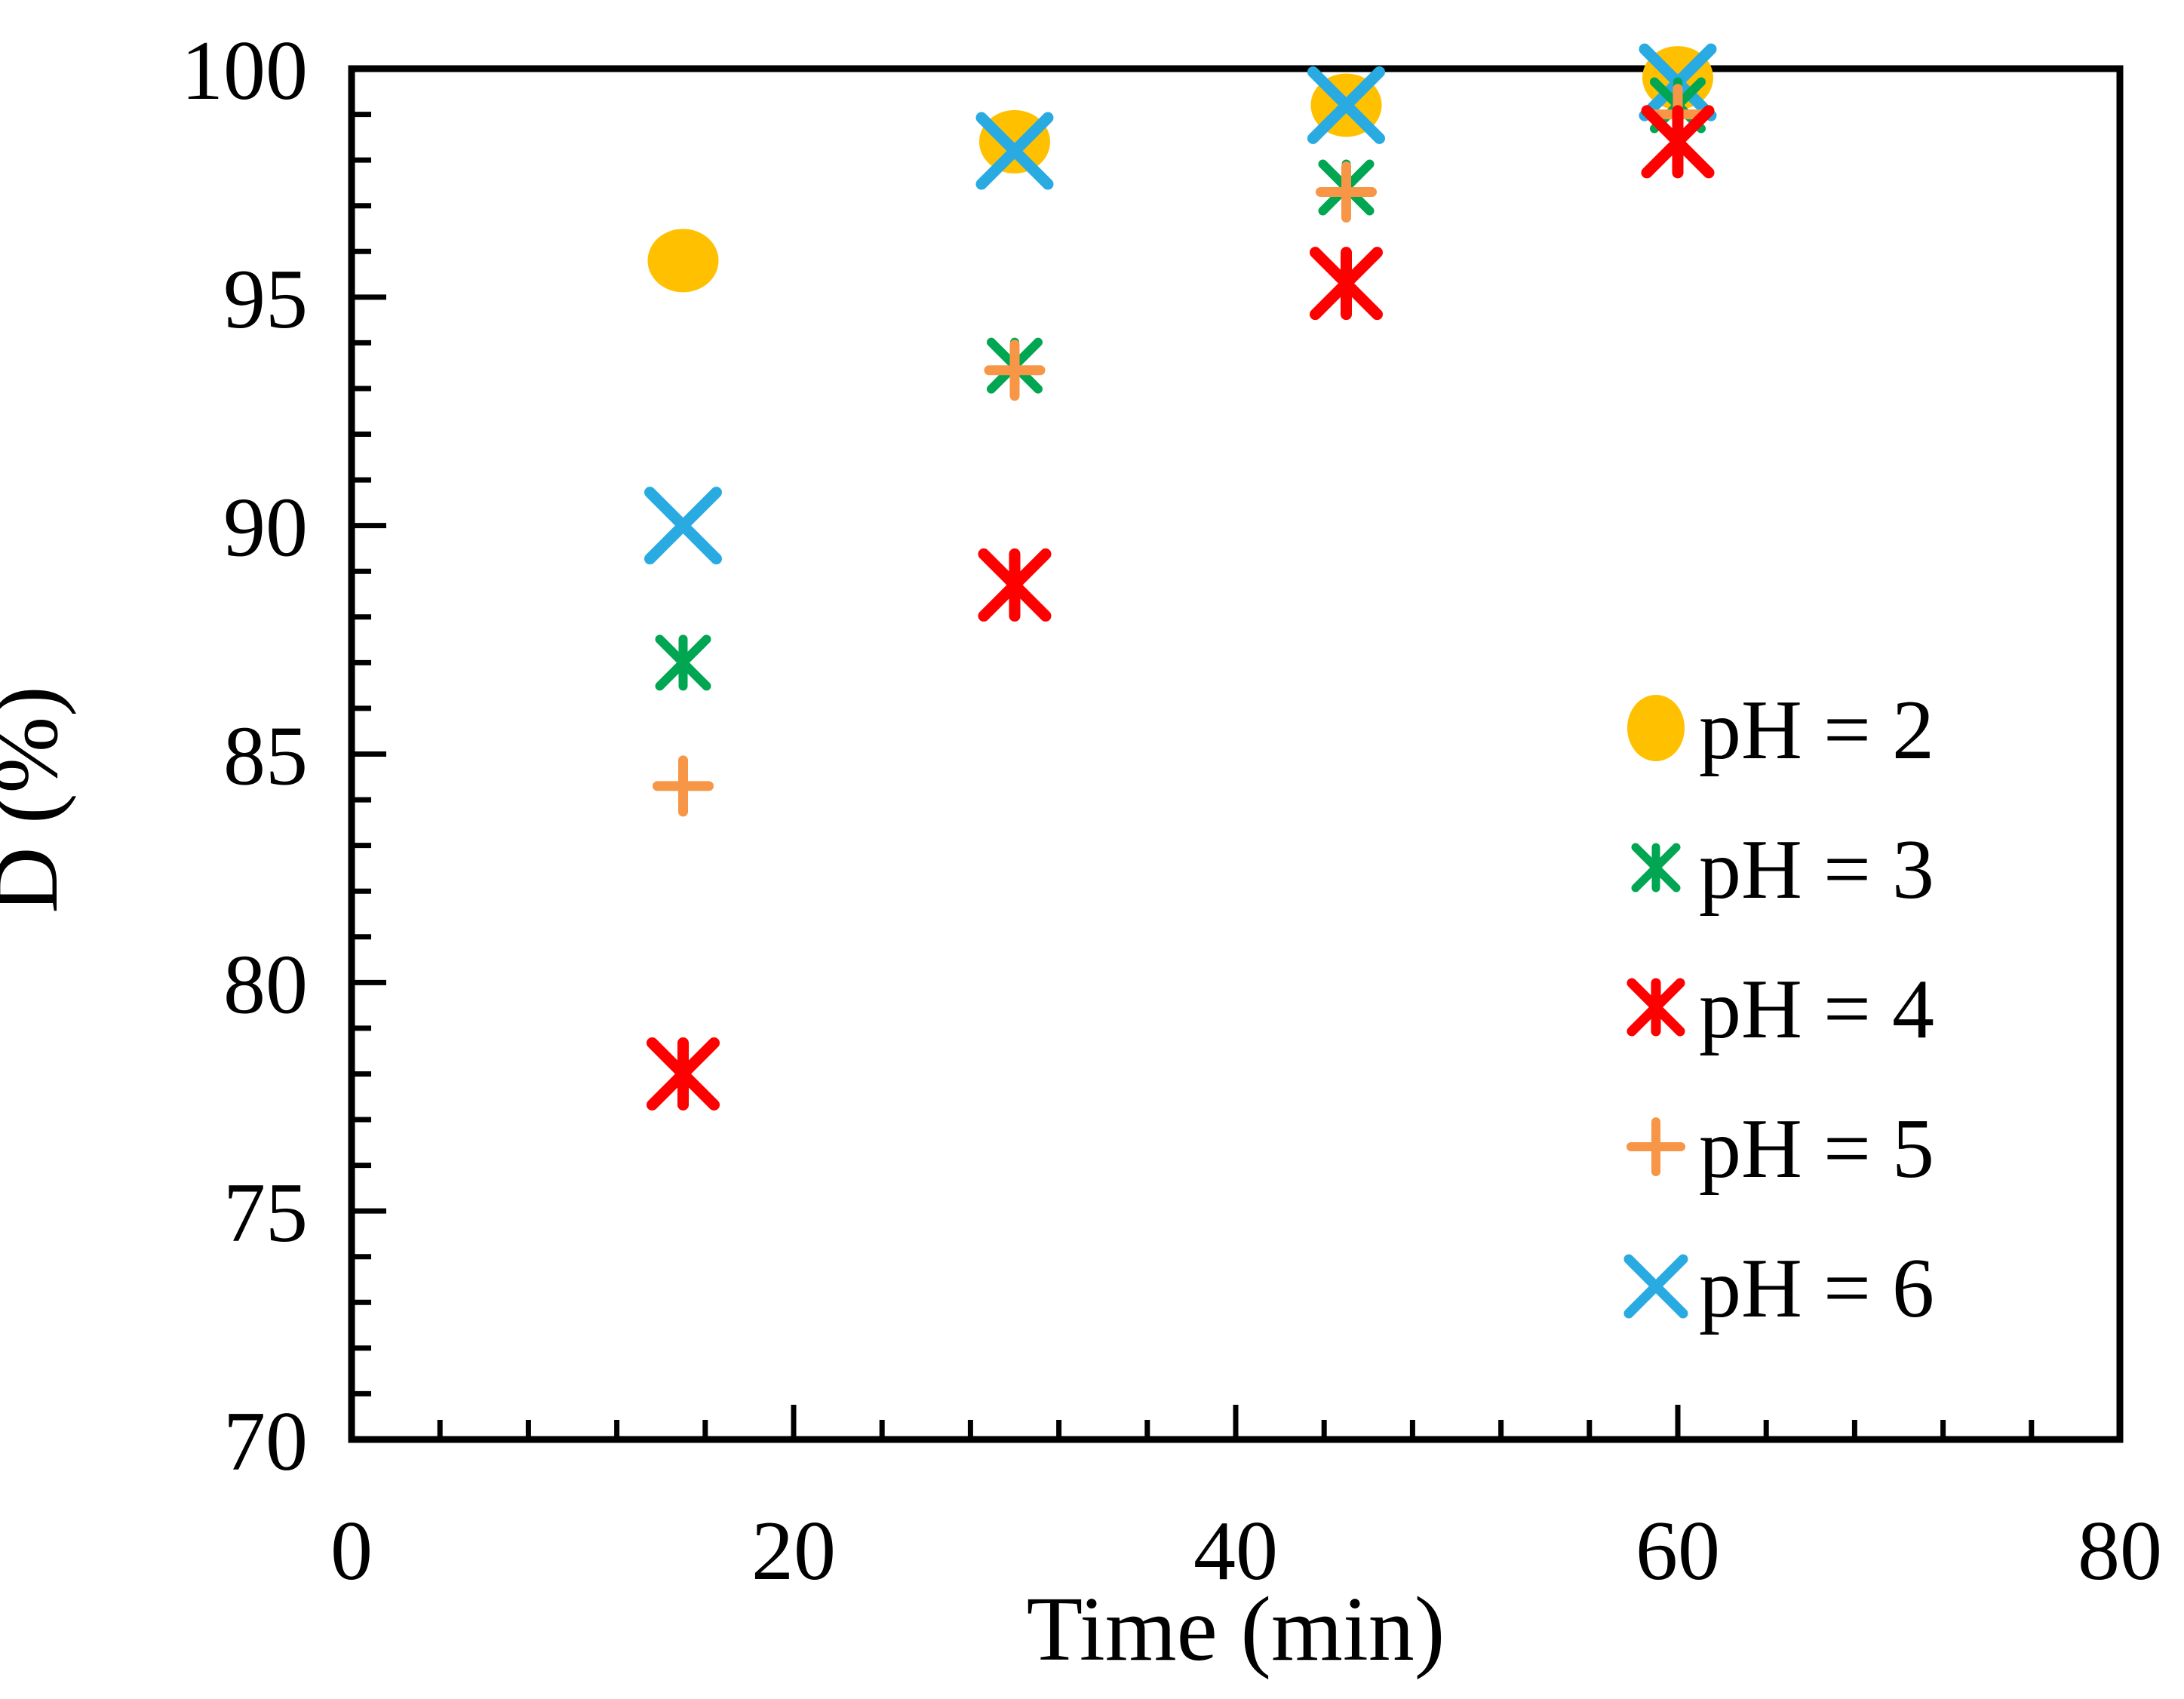  What do you see at coordinates (1655, 1008) in the screenshot?
I see `legend-marker-pH=4` at bounding box center [1655, 1008].